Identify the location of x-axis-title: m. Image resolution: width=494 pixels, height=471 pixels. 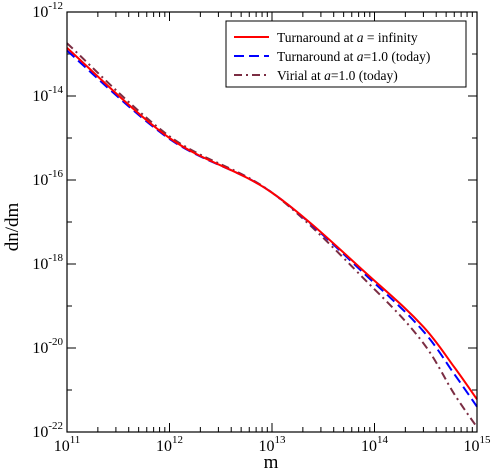
(271, 461).